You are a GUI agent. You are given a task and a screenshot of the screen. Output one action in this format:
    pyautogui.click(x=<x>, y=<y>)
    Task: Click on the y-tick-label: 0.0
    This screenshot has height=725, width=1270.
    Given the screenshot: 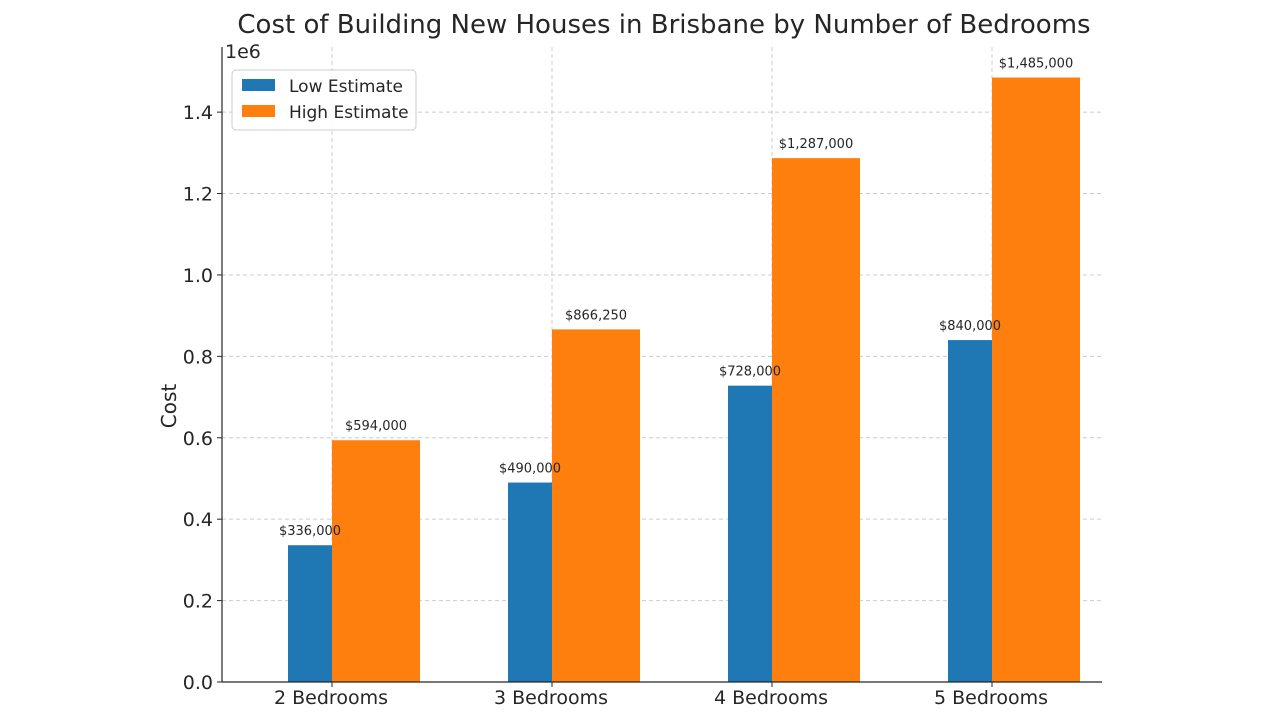 What is the action you would take?
    pyautogui.click(x=198, y=683)
    